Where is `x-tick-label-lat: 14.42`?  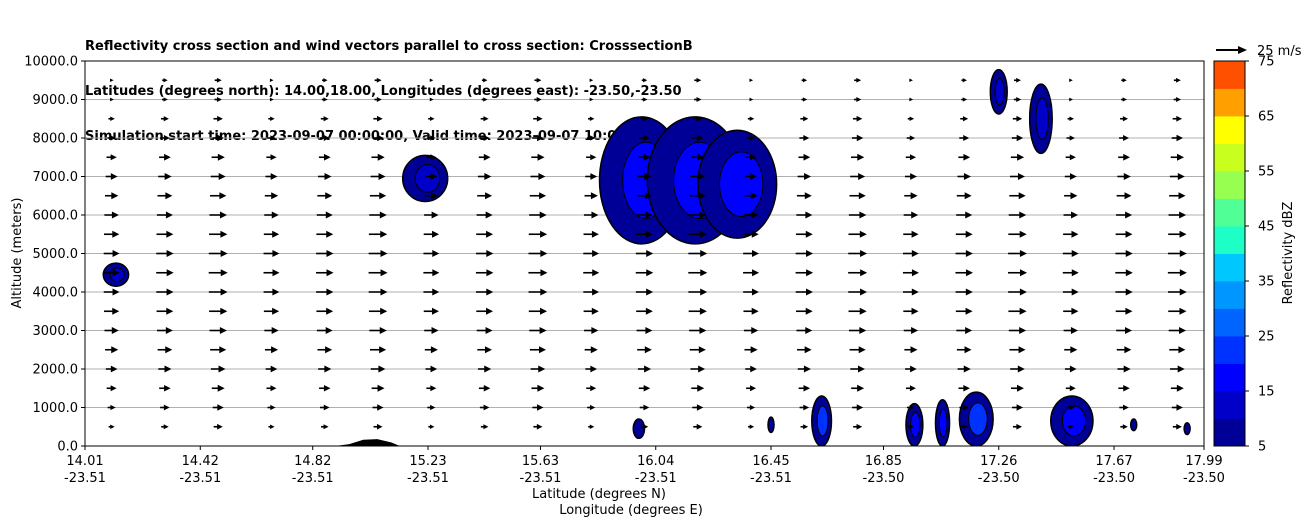
x-tick-label-lat: 14.42 is located at coordinates (200, 461).